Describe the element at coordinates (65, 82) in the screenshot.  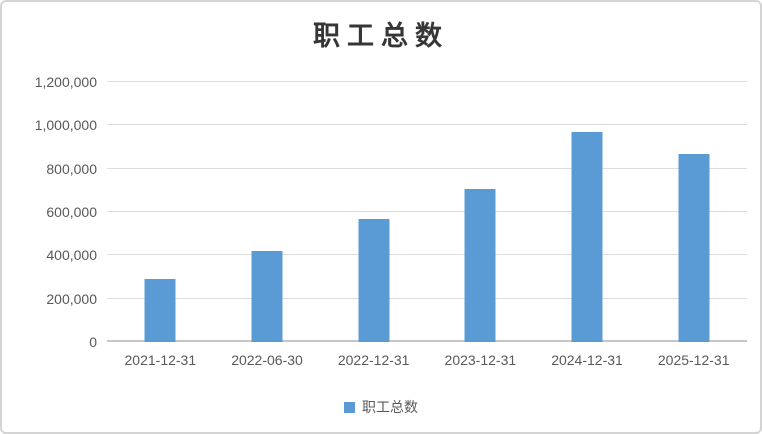
I see `y-tick-label: 1,200,000` at that location.